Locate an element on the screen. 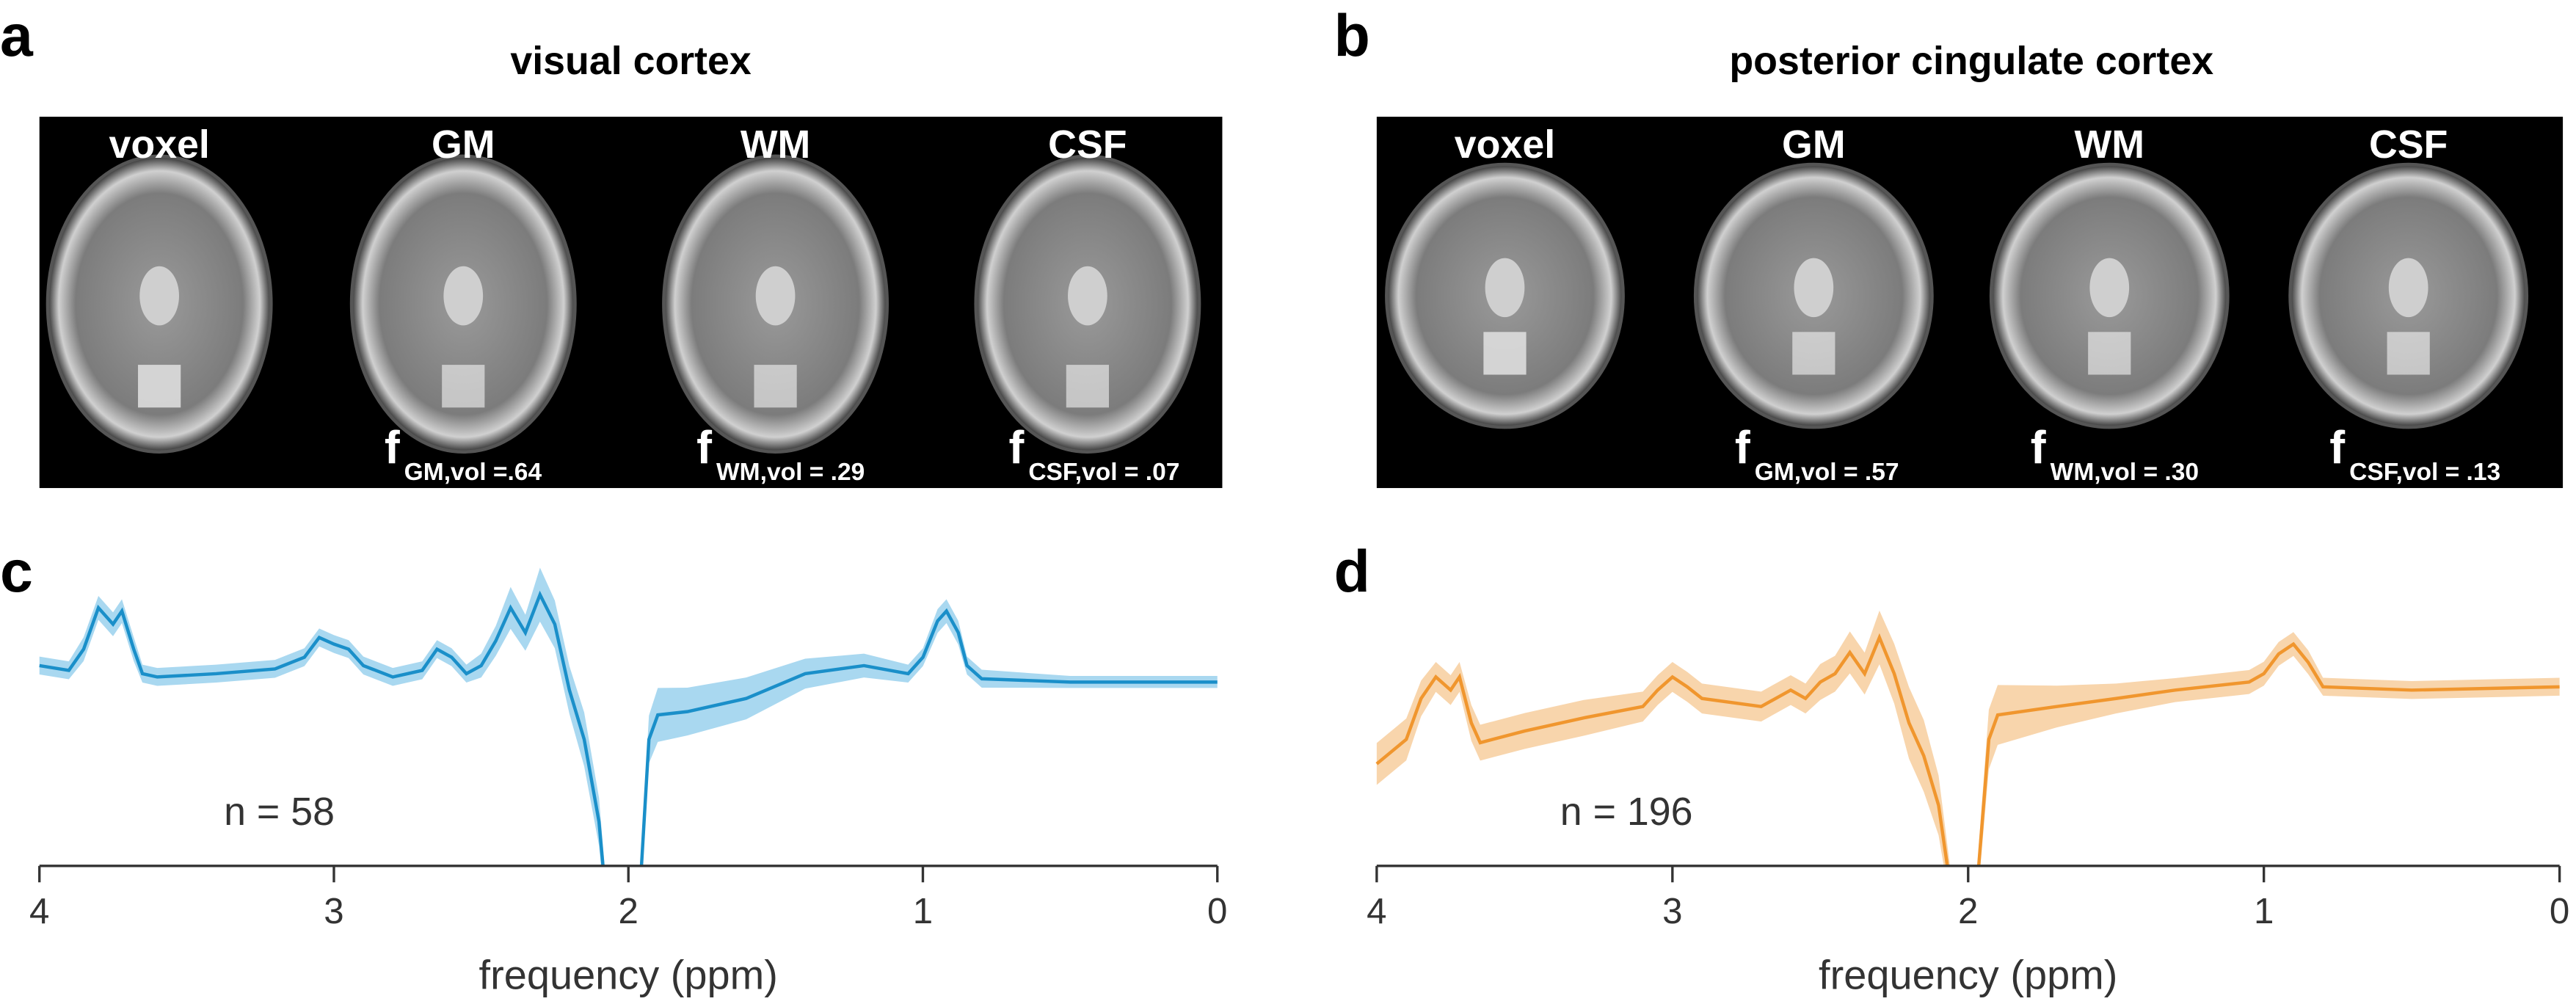 This screenshot has width=2576, height=1004. panel-letter: c is located at coordinates (16, 572).